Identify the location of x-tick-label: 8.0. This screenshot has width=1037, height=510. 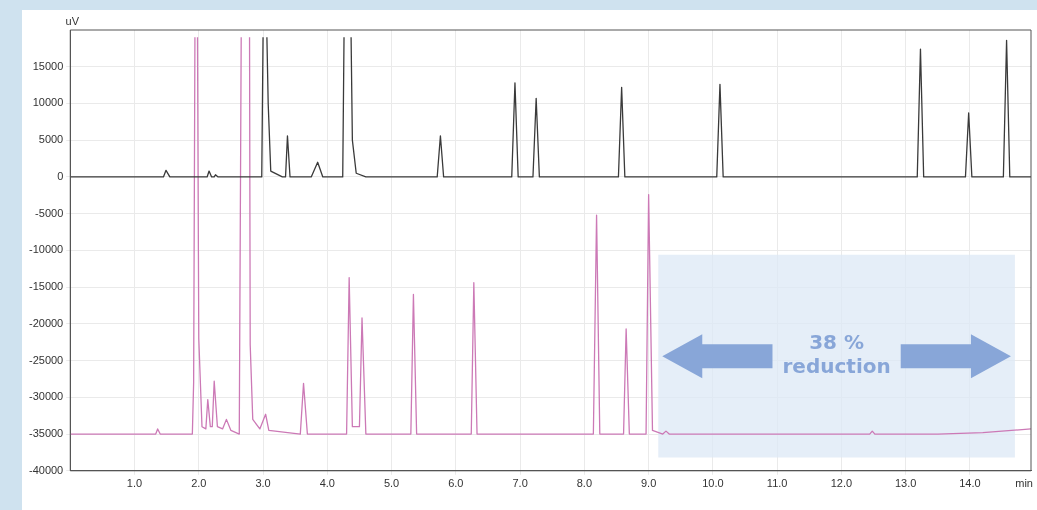
(584, 483).